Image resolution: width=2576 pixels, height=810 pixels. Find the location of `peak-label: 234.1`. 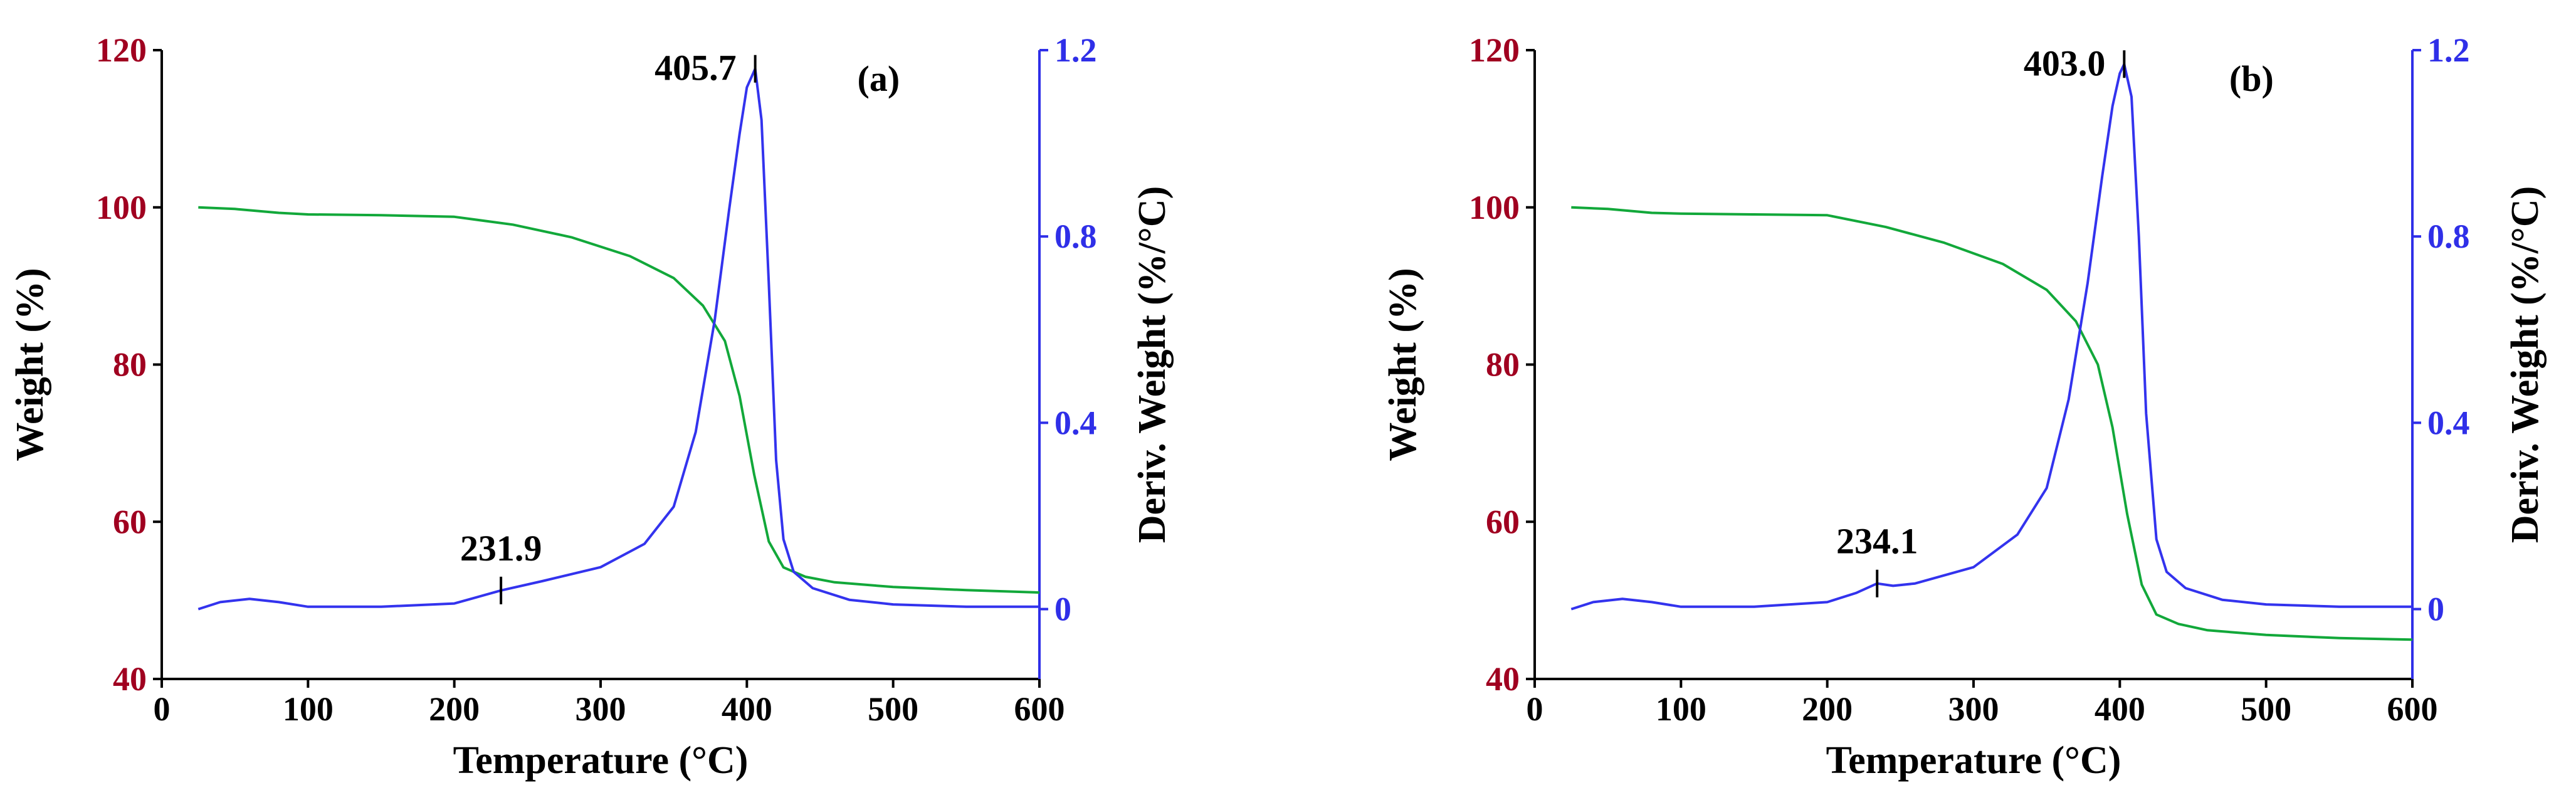

peak-label: 234.1 is located at coordinates (1877, 541).